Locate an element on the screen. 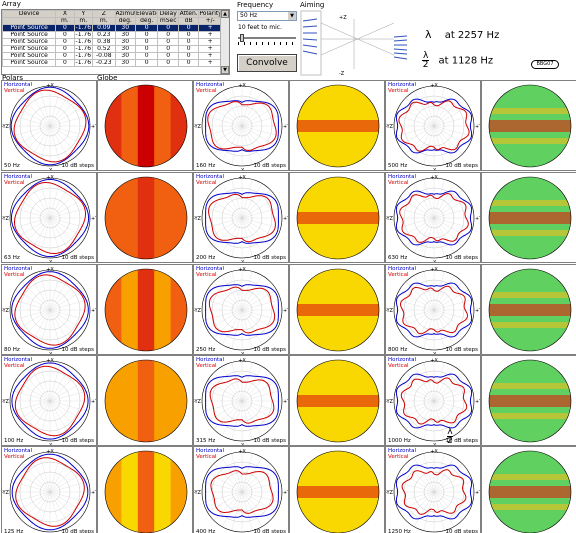 This screenshot has width=576, height=533. column-header is located at coordinates (29, 21).